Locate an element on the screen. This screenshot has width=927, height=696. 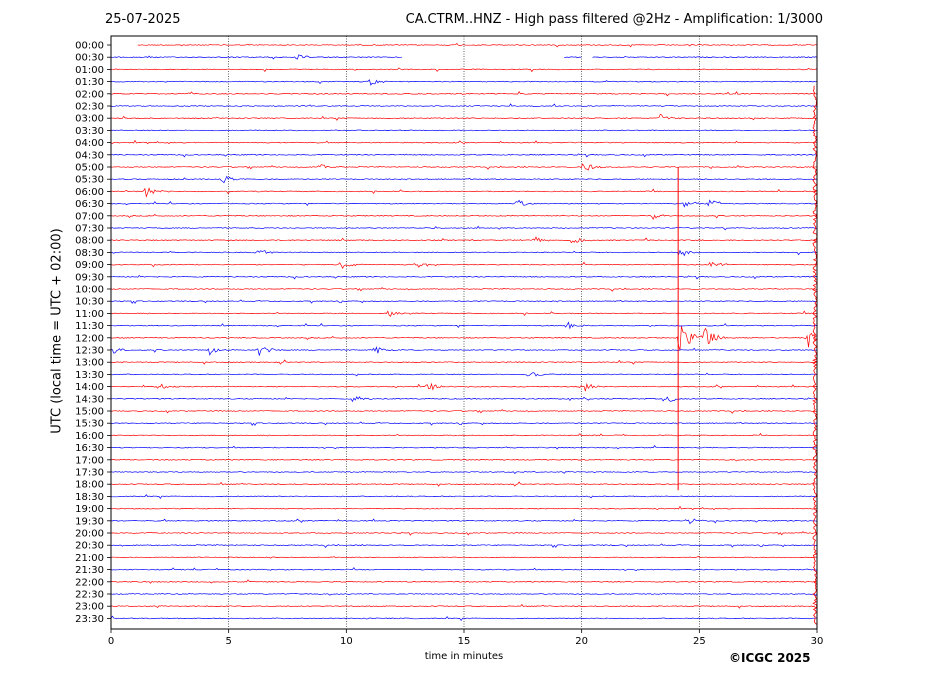
y-tick-label: 17:00 is located at coordinates (89, 460).